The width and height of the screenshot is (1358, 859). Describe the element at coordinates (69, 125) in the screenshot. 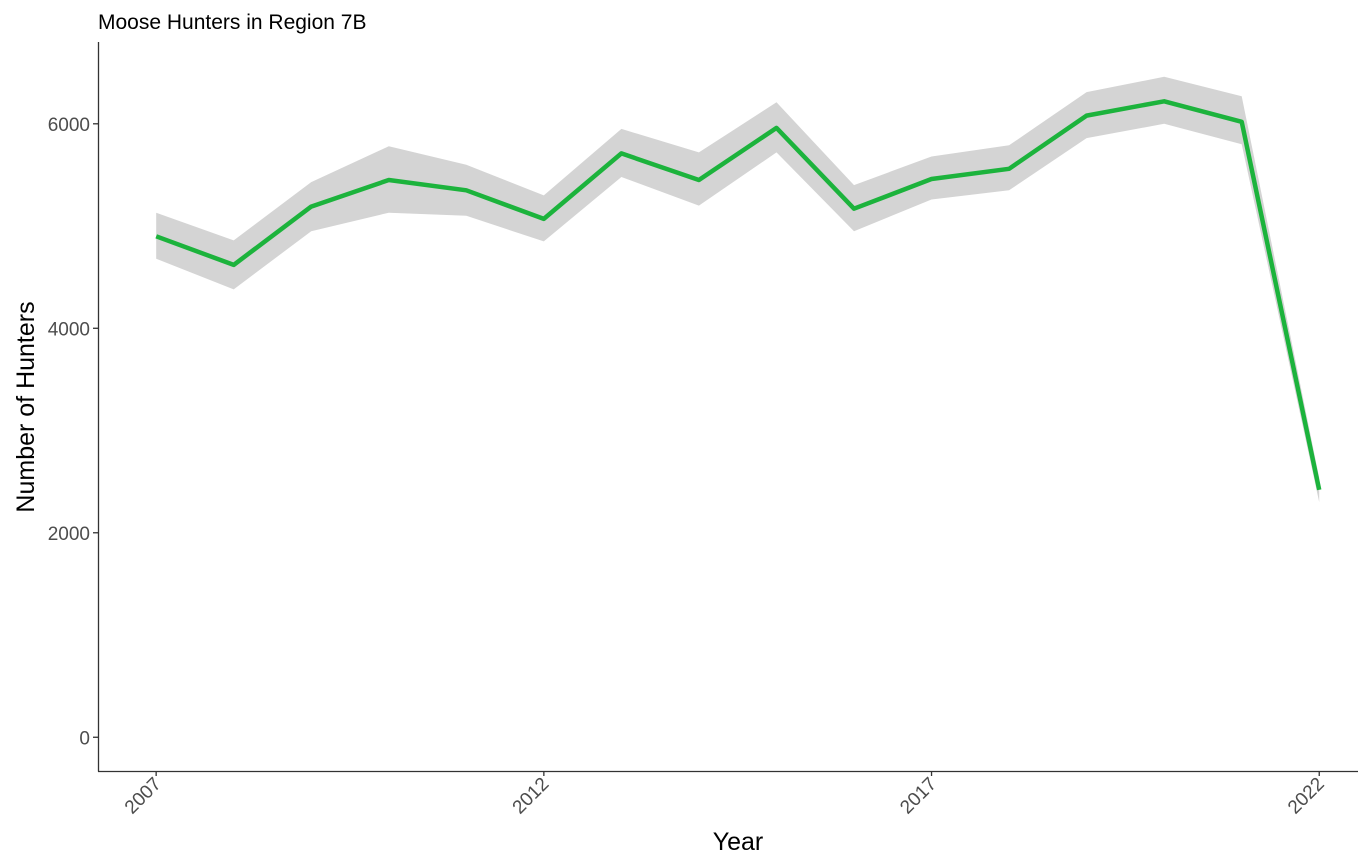

I see `y-tick-label: 6000` at that location.